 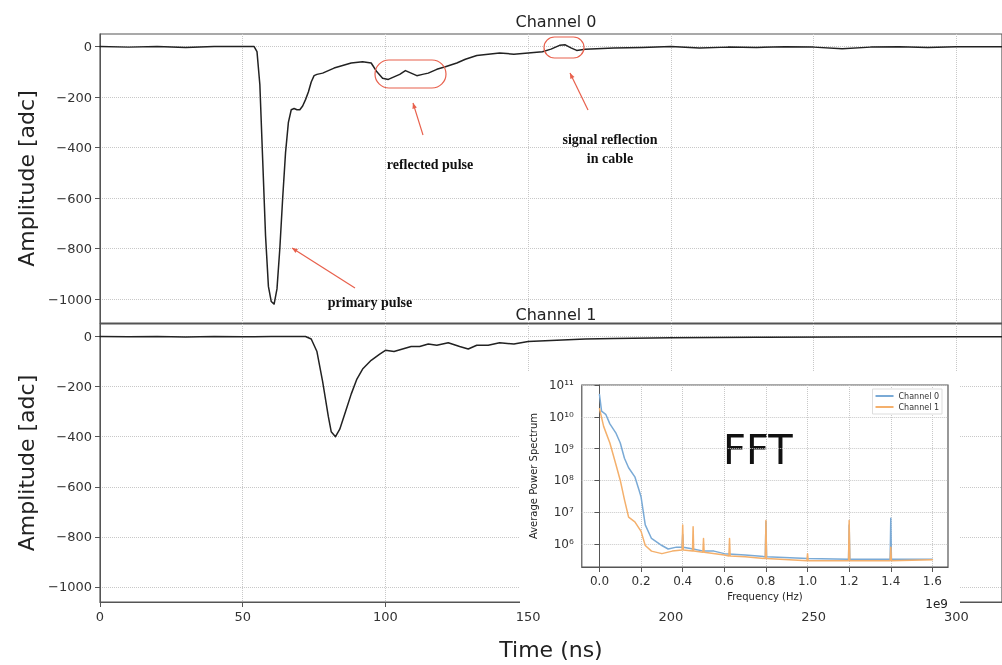 I want to click on x-tick-label: 0.6, so click(x=724, y=581).